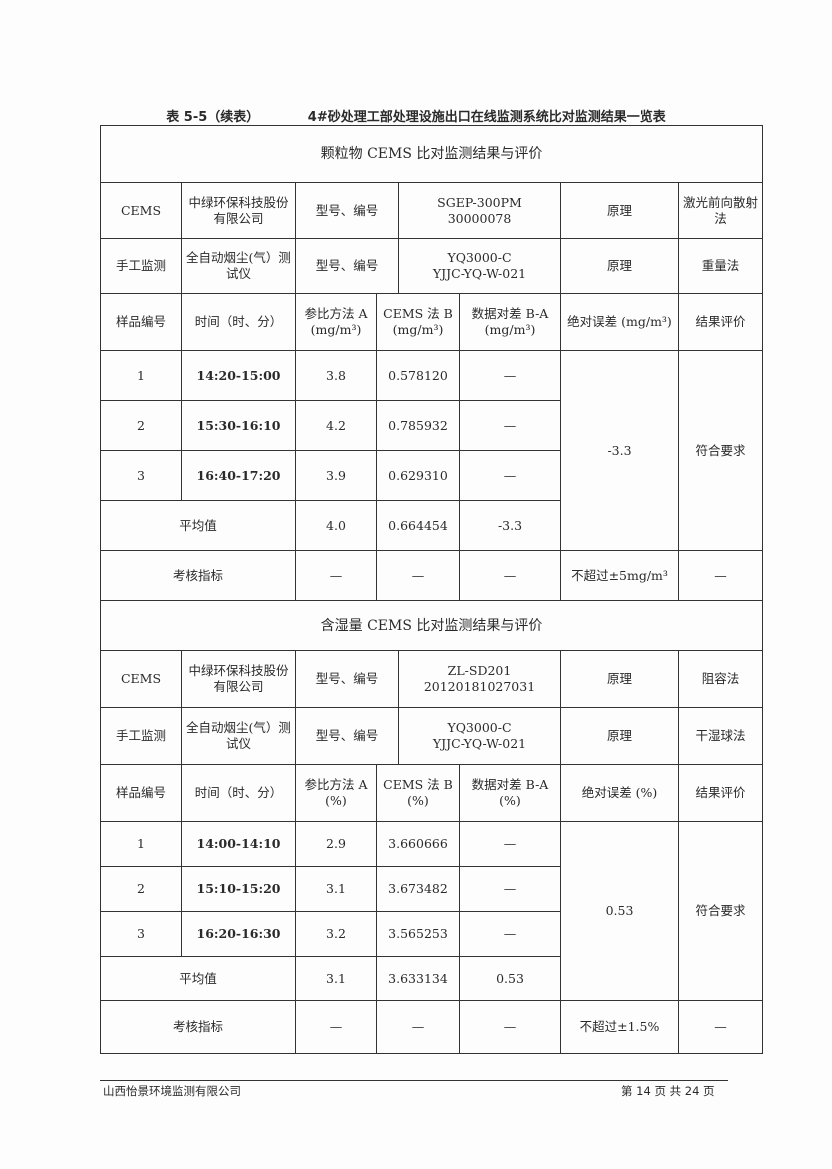  I want to click on average-a: 4.0, so click(336, 525).